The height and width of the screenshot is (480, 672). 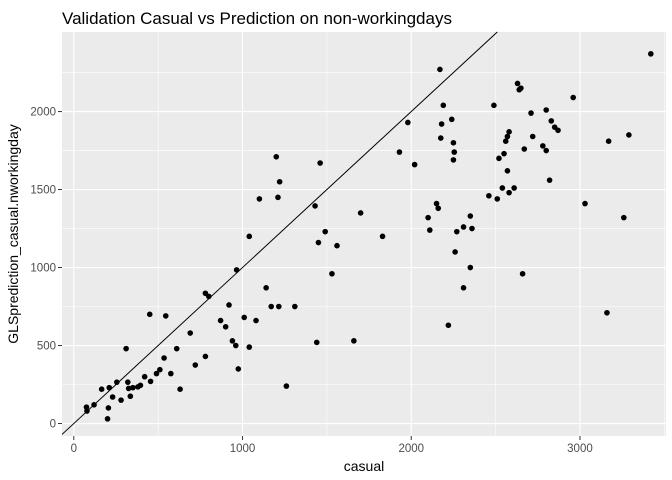 I want to click on y-axis-title: GLSprediction_casual.nworkingday, so click(x=13, y=233).